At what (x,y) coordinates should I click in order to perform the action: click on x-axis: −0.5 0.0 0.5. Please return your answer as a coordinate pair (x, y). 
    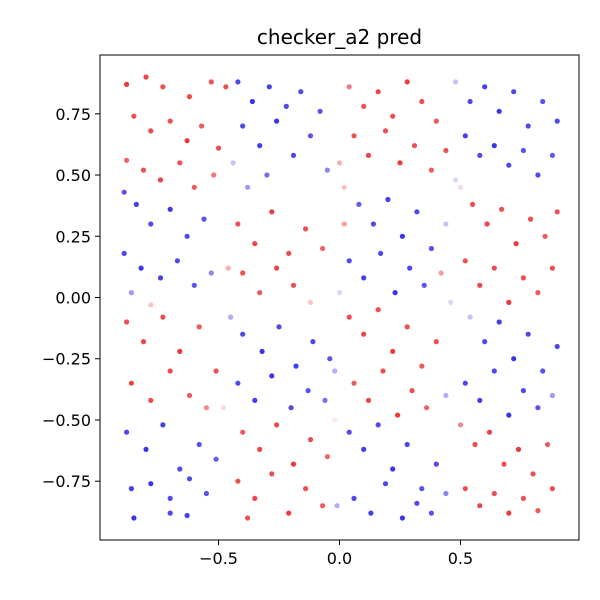
    Looking at the image, I should click on (336, 554).